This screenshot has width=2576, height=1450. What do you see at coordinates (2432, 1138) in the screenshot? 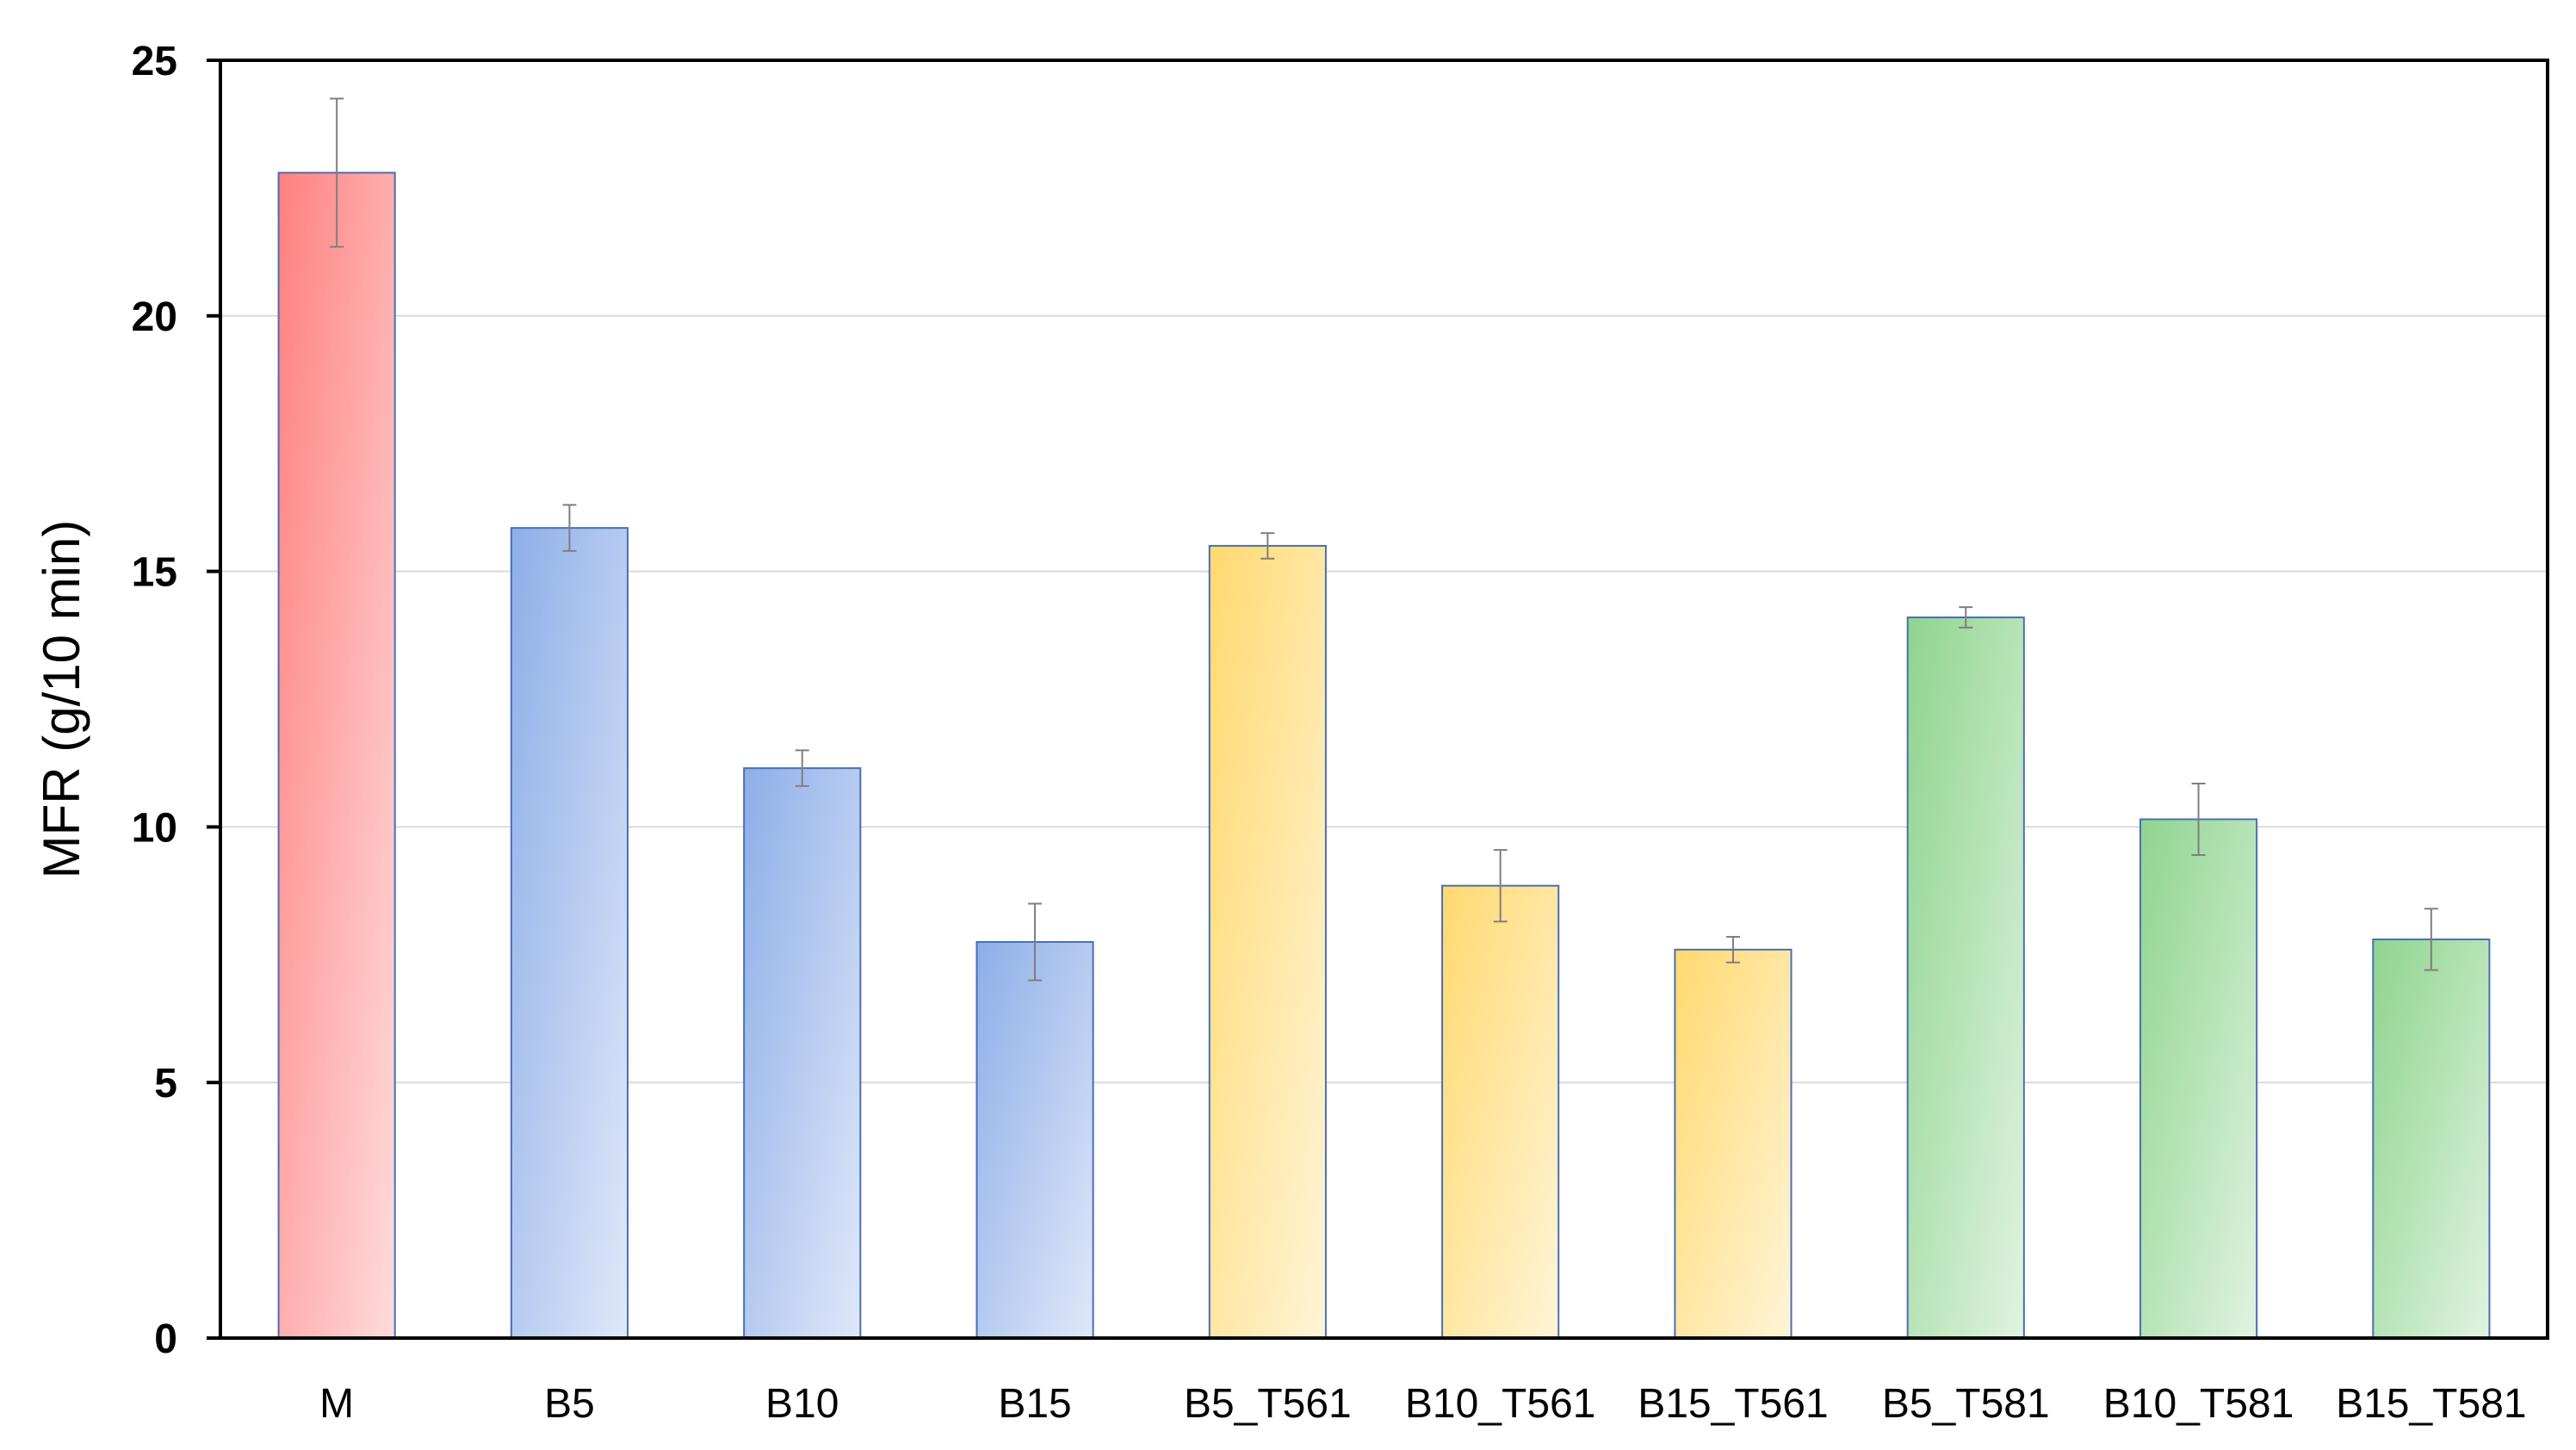
I see `bar-b15-t581` at bounding box center [2432, 1138].